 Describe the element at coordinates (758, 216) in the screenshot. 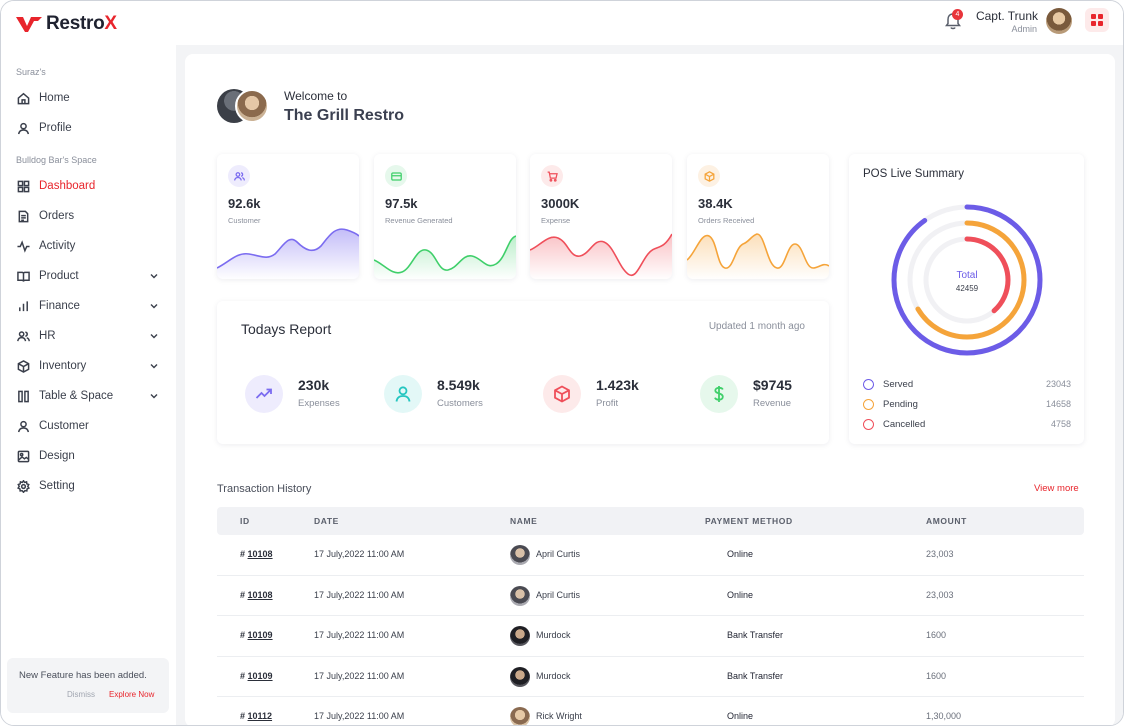

I see `stat-card-orders: 38.4K Orders Received` at that location.